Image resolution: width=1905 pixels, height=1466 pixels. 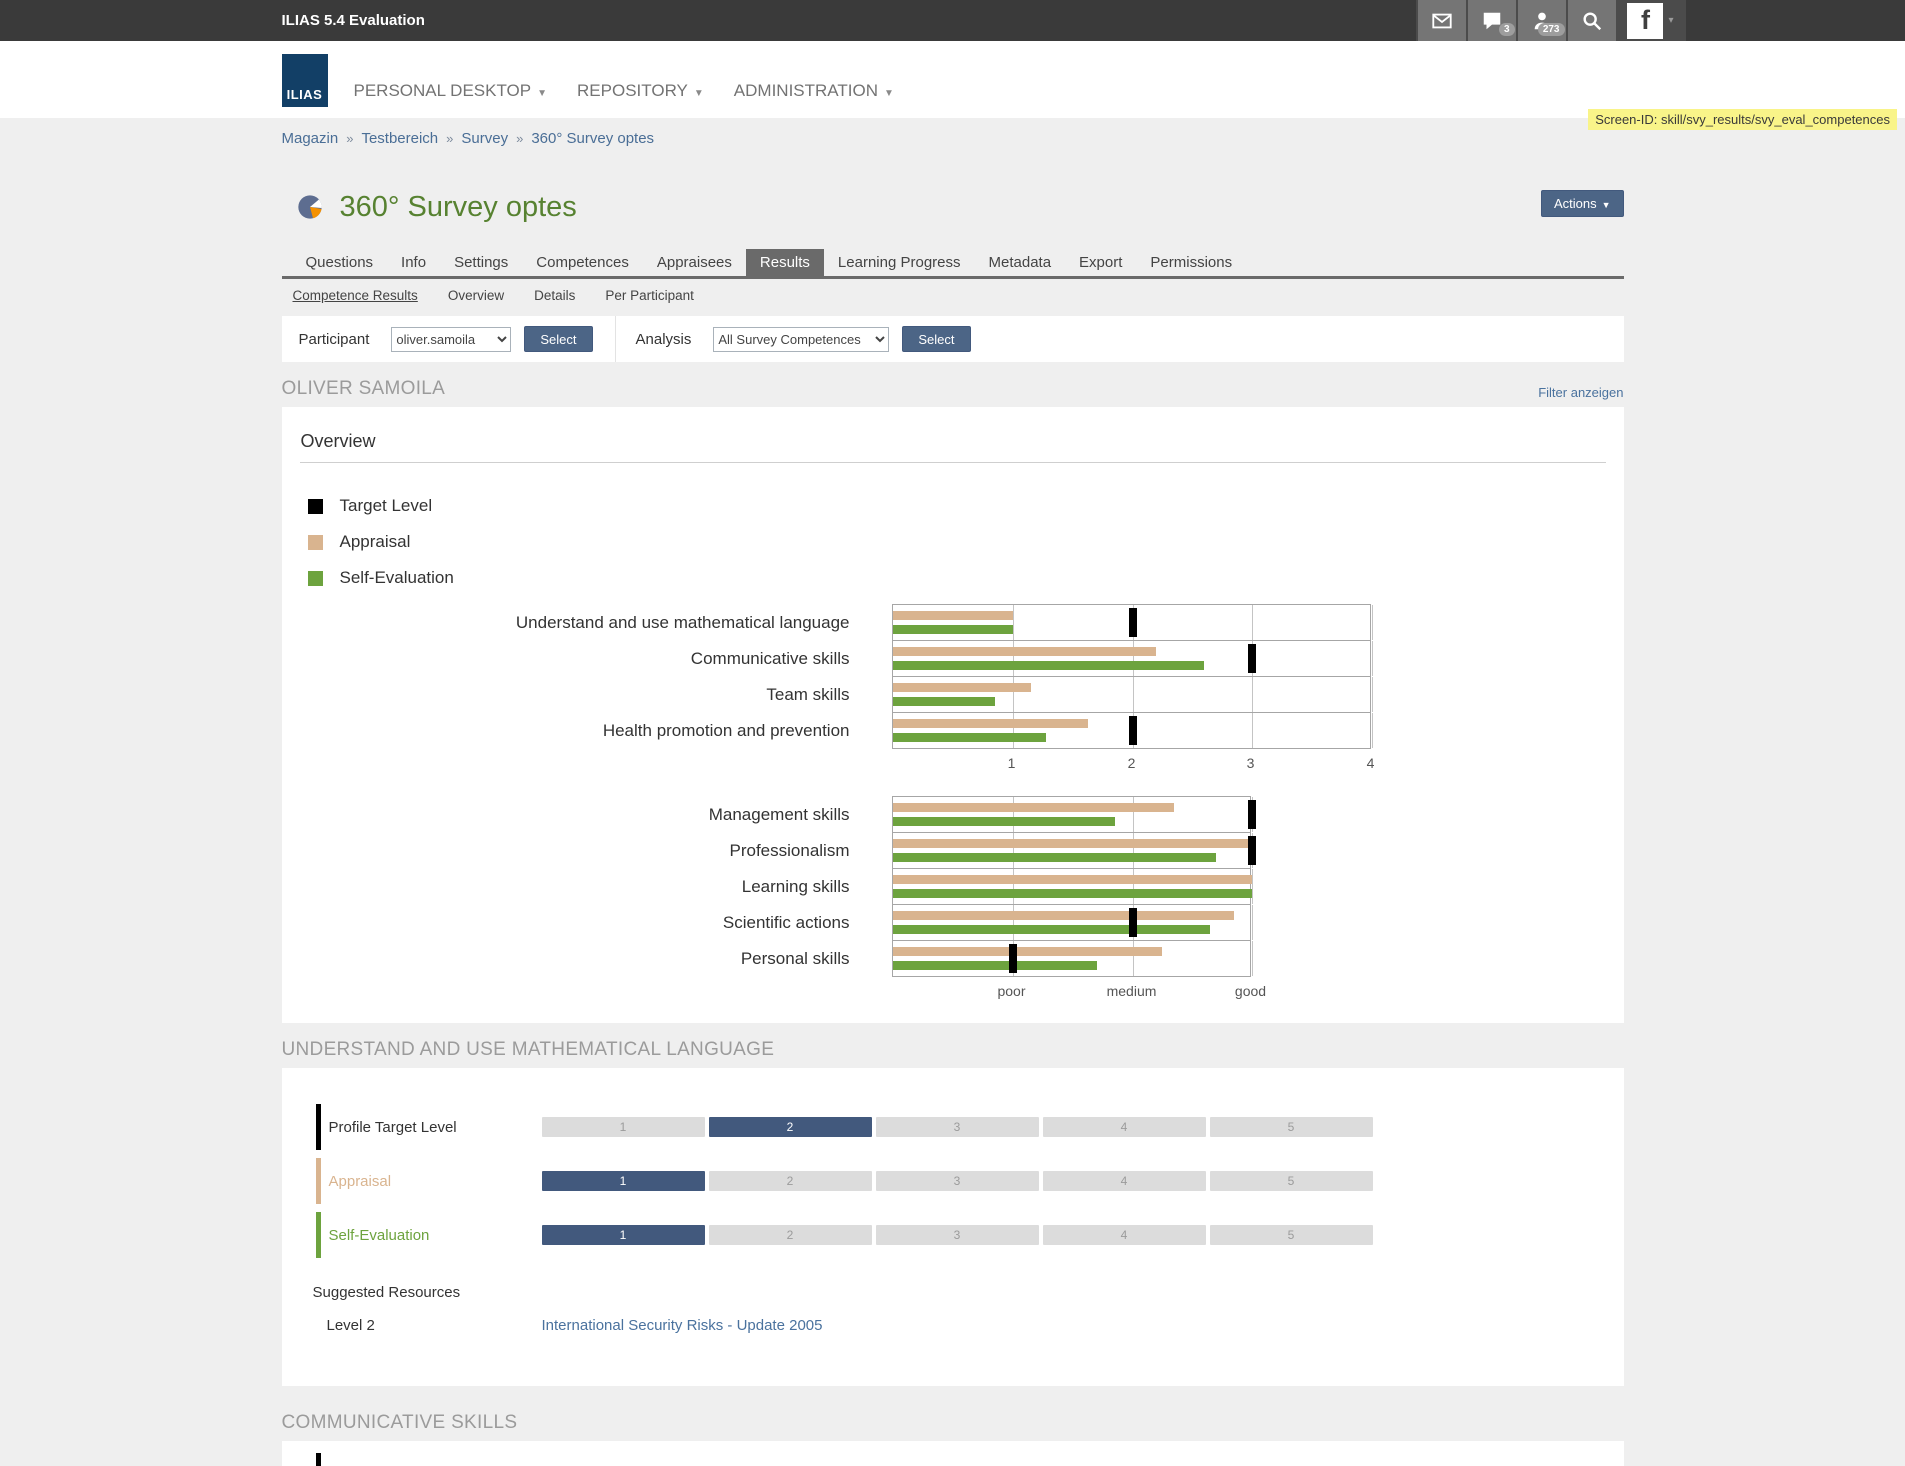 I want to click on breadcrumb-link: Magazin, so click(x=310, y=138).